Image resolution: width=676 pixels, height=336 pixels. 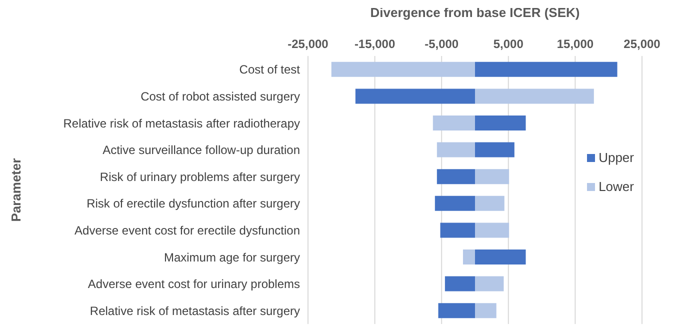 I want to click on y-tick-label: Maximum age for surgery, so click(x=232, y=257).